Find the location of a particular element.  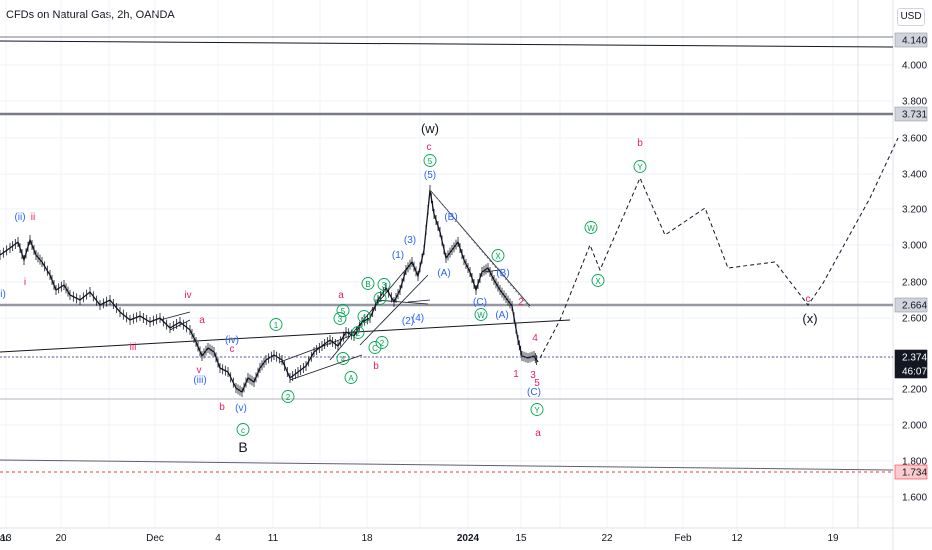

wave-label: (C) is located at coordinates (534, 392).